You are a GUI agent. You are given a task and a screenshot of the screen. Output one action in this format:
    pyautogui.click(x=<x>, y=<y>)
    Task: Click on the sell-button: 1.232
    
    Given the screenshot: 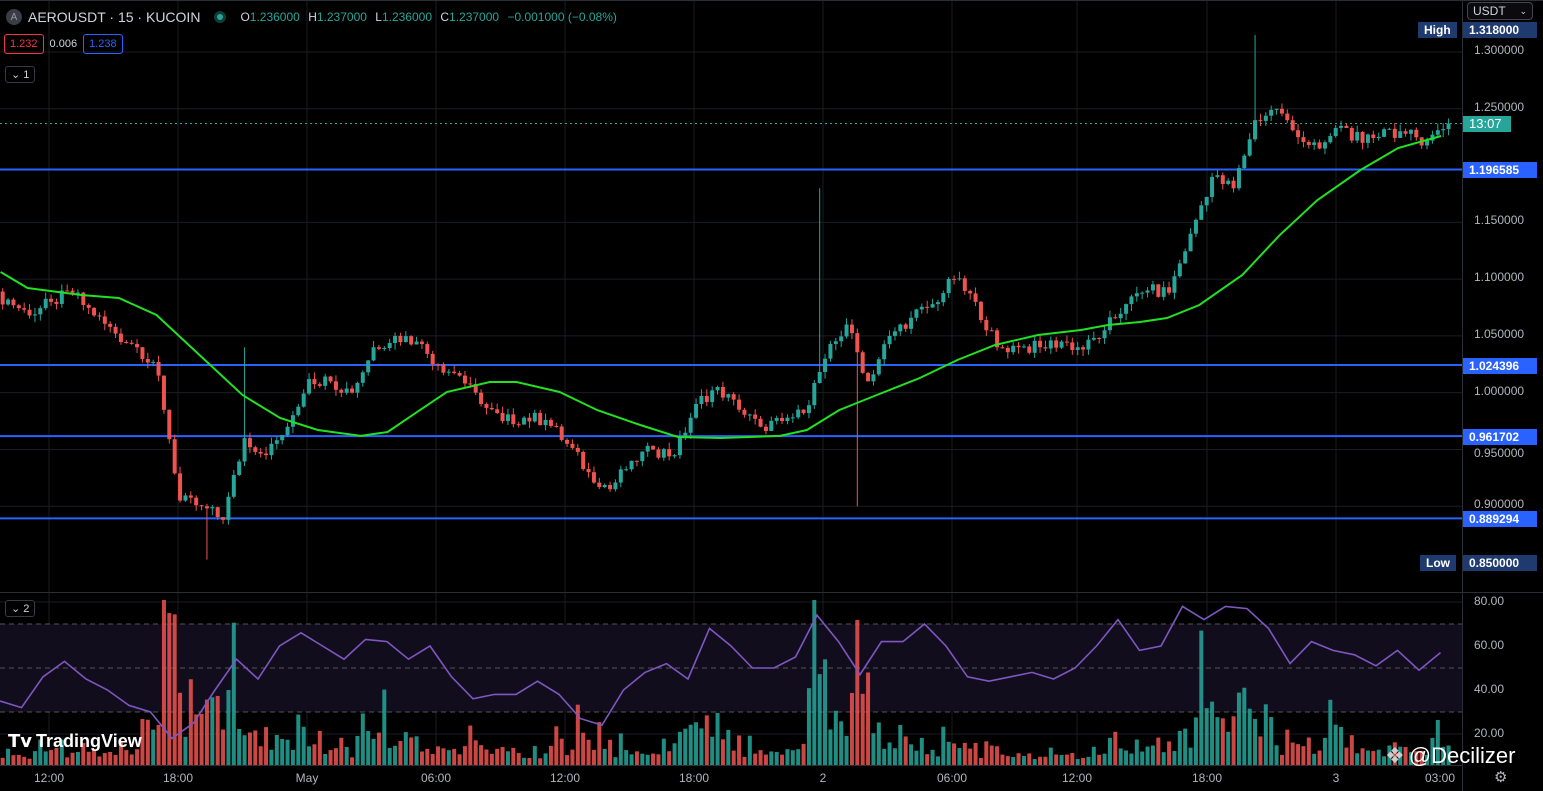 What is the action you would take?
    pyautogui.click(x=24, y=44)
    